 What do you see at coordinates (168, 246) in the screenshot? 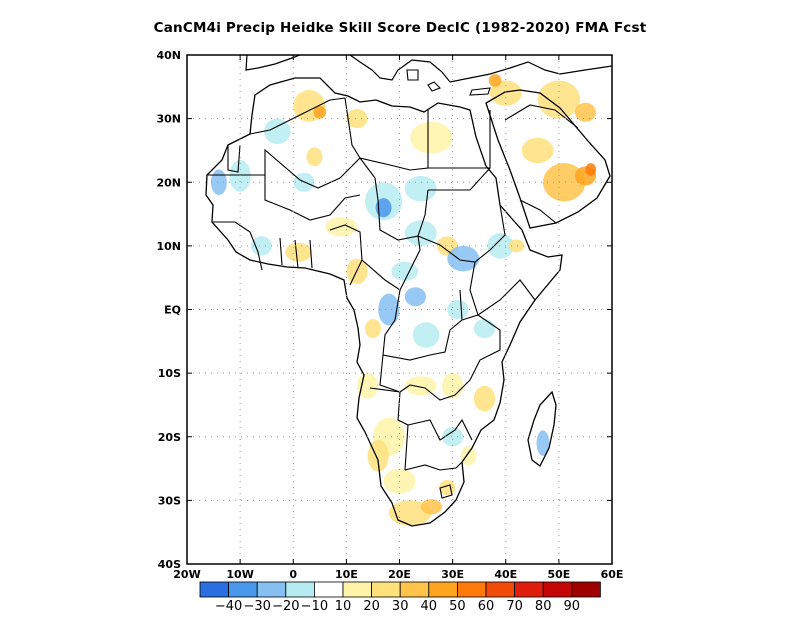
I see `lat-tick-label: 10N` at bounding box center [168, 246].